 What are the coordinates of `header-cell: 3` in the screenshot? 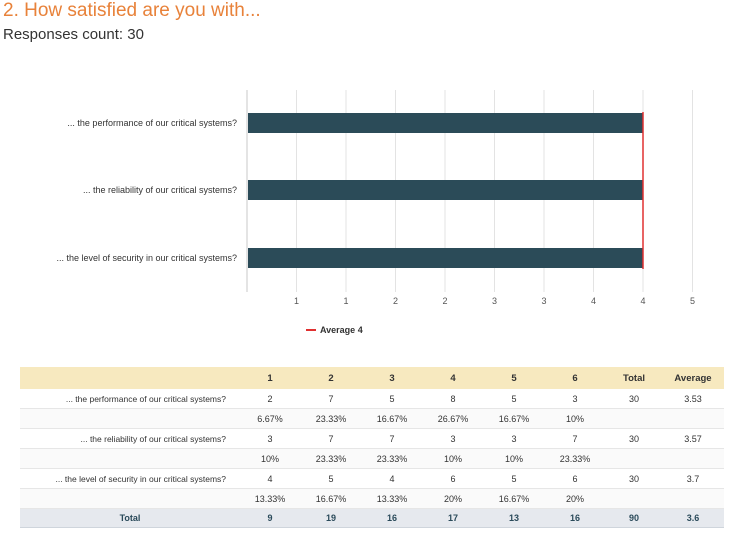 It's located at (392, 378).